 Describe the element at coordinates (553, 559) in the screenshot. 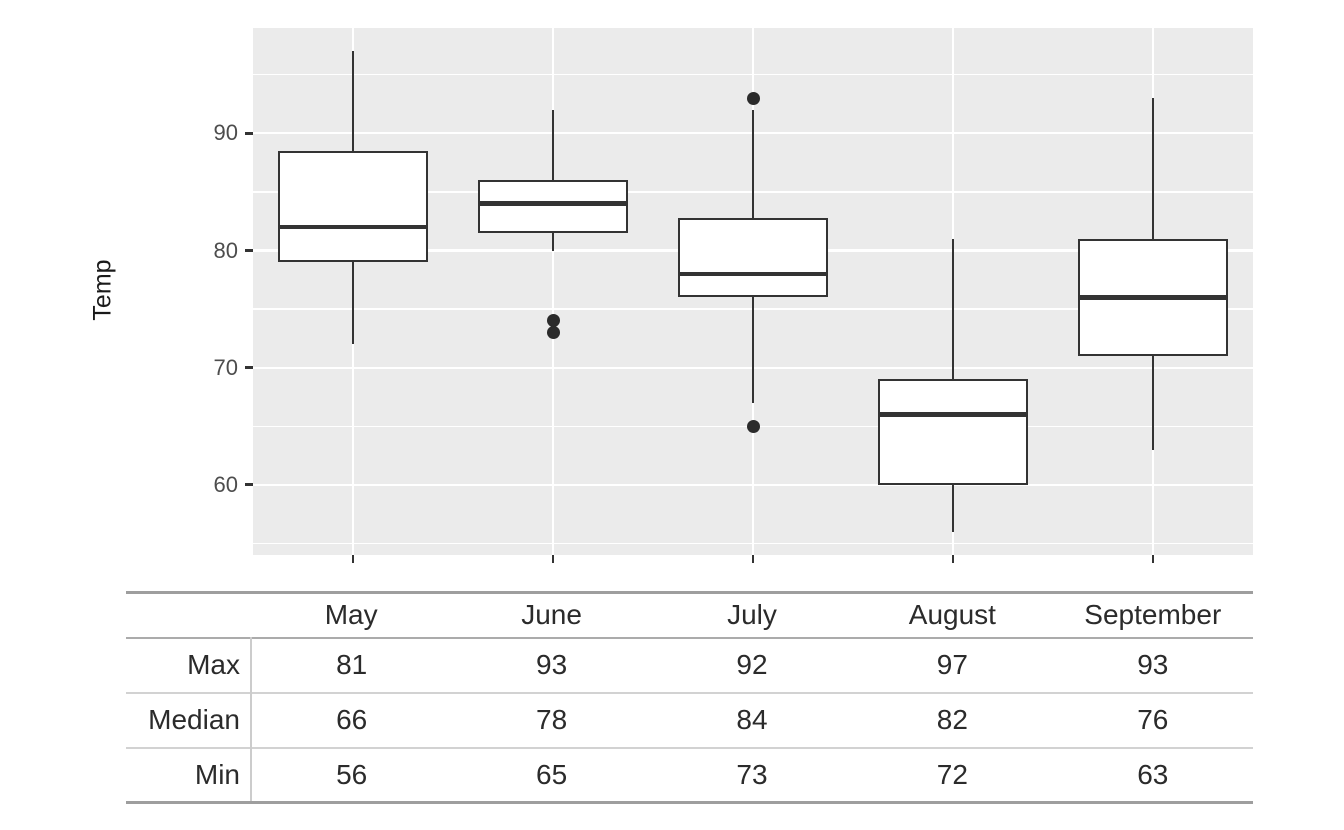

I see `x-tick-june` at that location.